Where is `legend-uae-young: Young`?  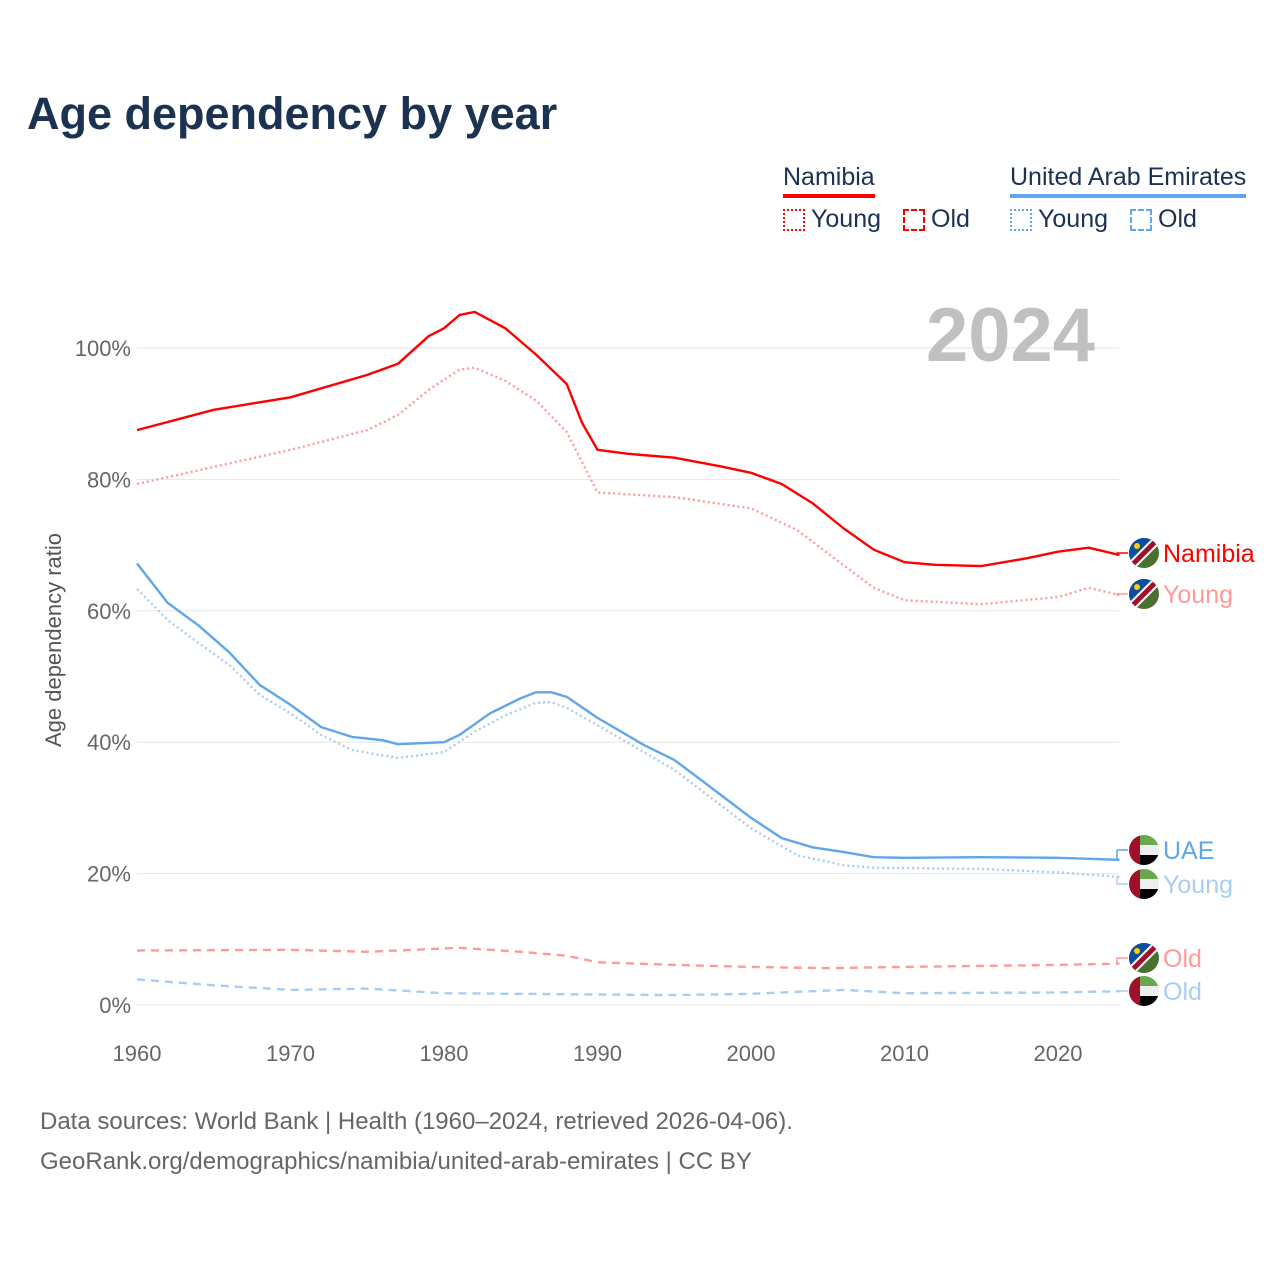 legend-uae-young: Young is located at coordinates (1059, 219).